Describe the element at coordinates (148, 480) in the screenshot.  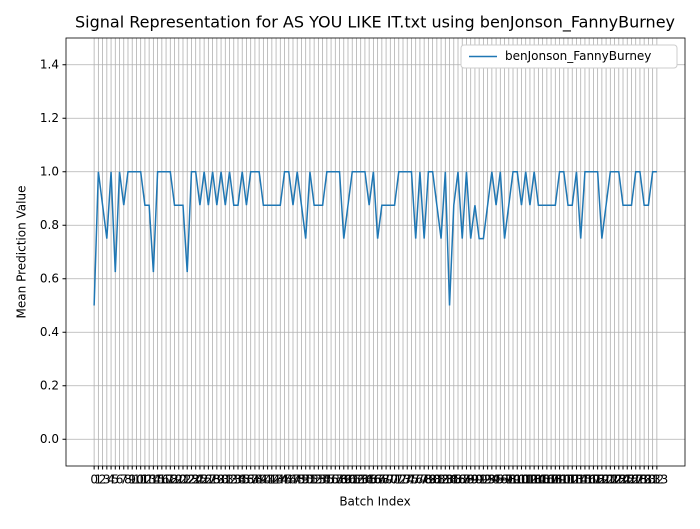
I see `x-tick-label: 13` at that location.